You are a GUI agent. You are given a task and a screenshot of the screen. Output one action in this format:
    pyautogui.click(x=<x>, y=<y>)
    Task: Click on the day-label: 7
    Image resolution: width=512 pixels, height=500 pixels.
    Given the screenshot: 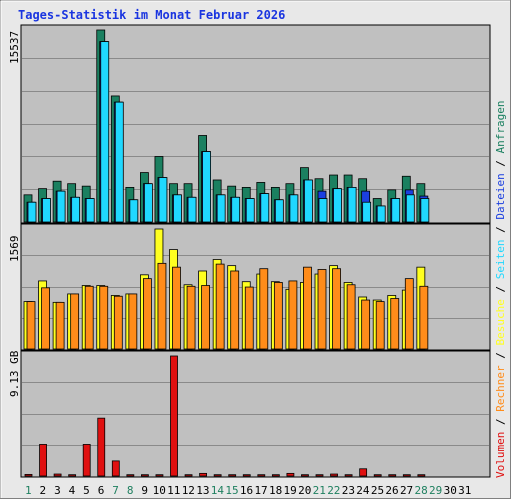 What is the action you would take?
    pyautogui.click(x=115, y=490)
    